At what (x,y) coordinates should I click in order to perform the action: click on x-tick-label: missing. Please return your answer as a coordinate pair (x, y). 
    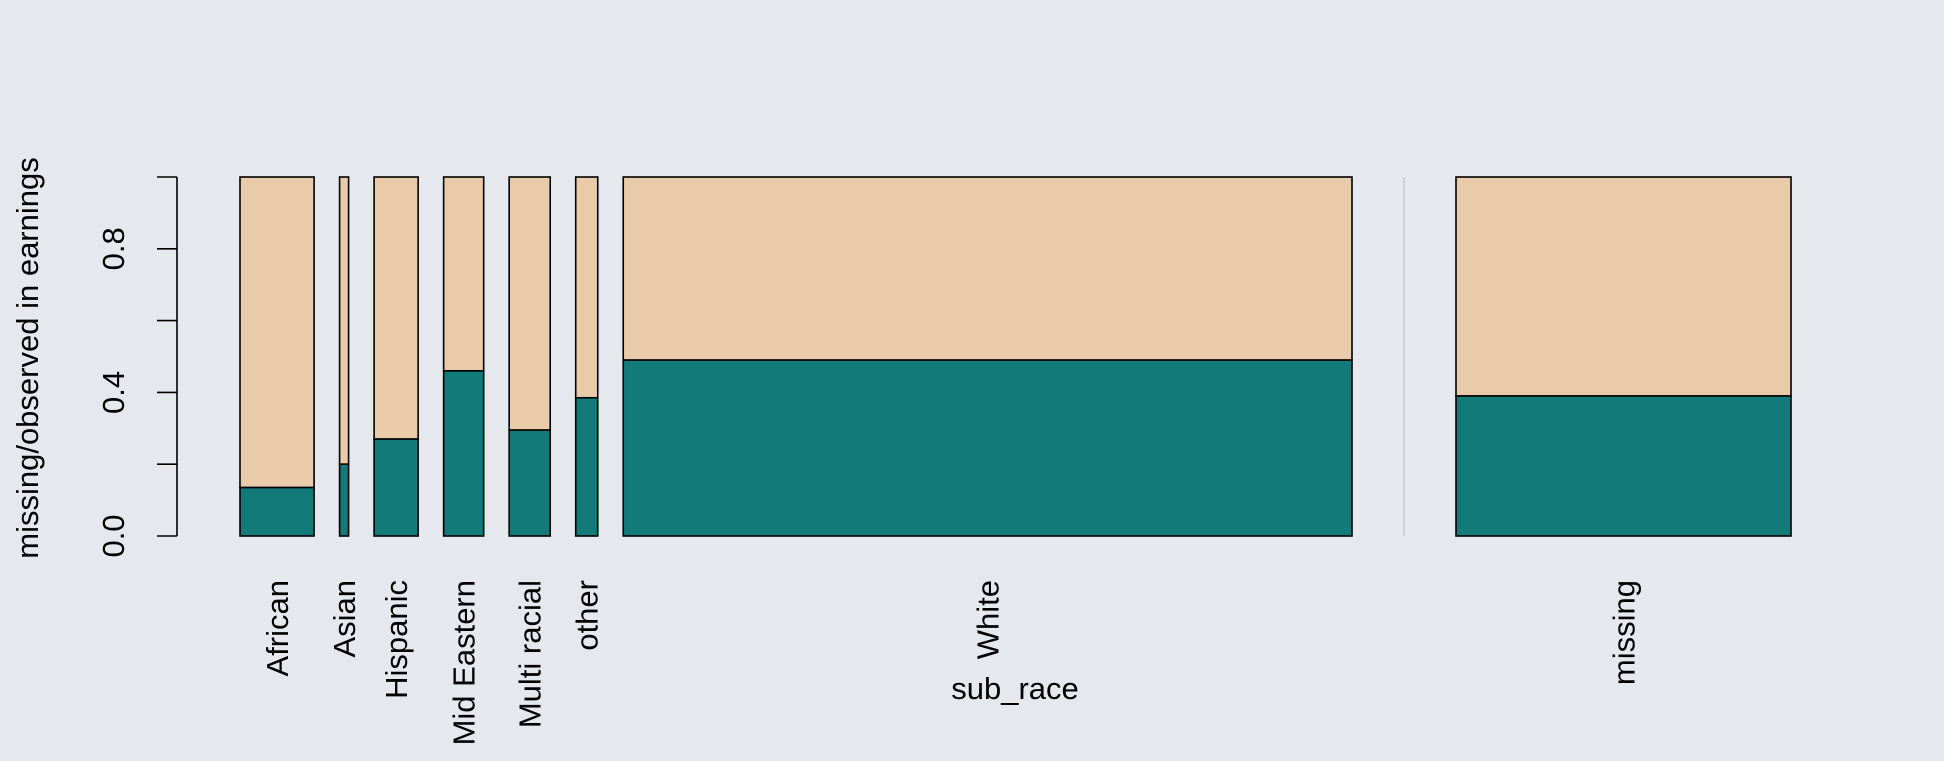
    Looking at the image, I should click on (1624, 632).